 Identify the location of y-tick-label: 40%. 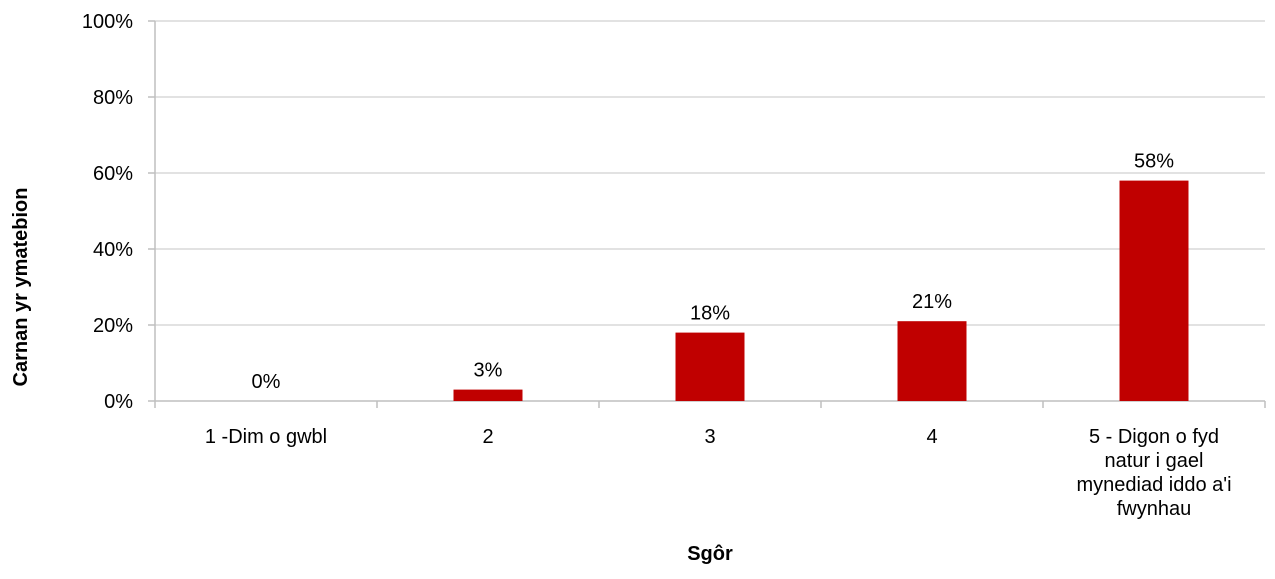
(113, 250).